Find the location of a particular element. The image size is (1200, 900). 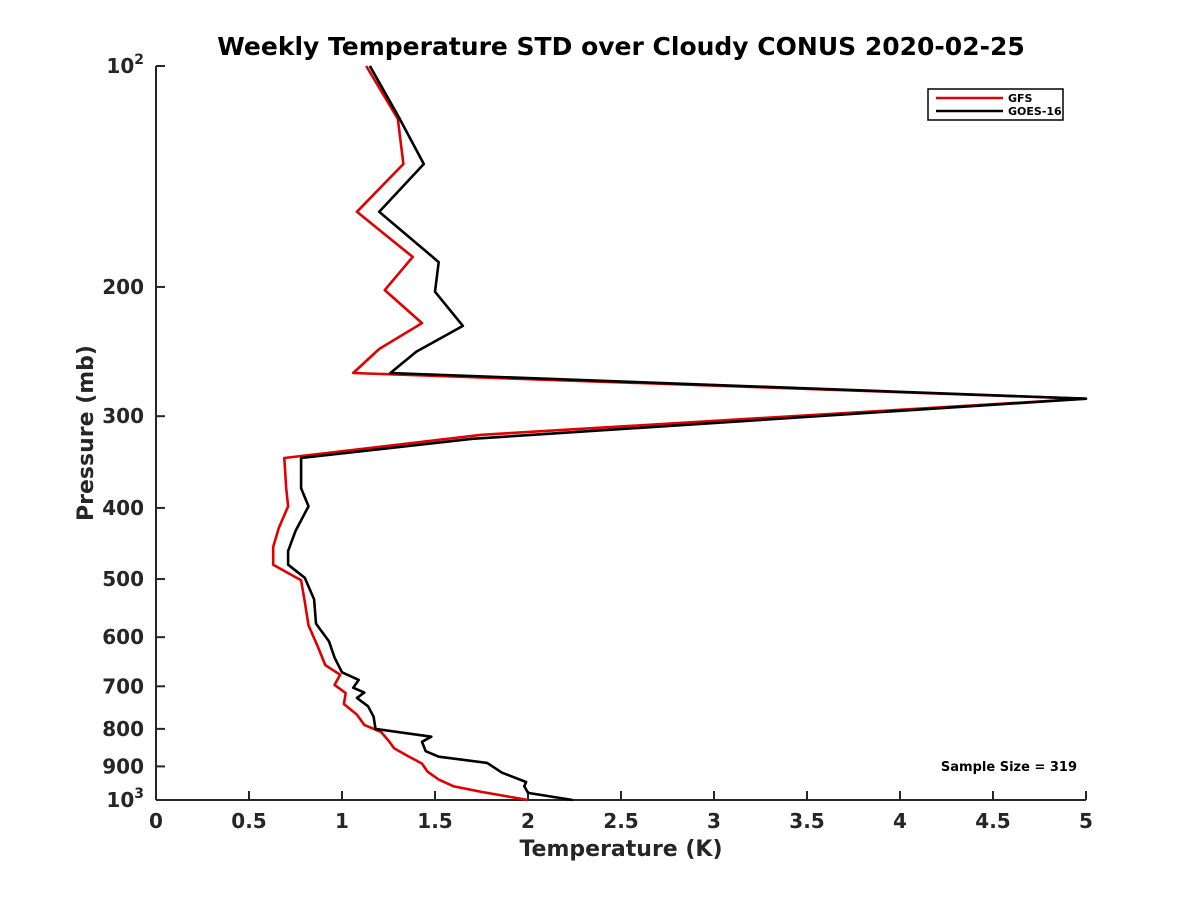

x-axis-label: Temperature (K) is located at coordinates (620, 849).